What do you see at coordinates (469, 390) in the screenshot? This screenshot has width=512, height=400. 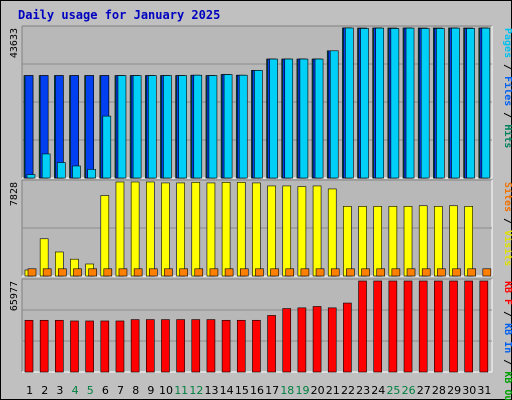 I see `x-tick-label: 30` at bounding box center [469, 390].